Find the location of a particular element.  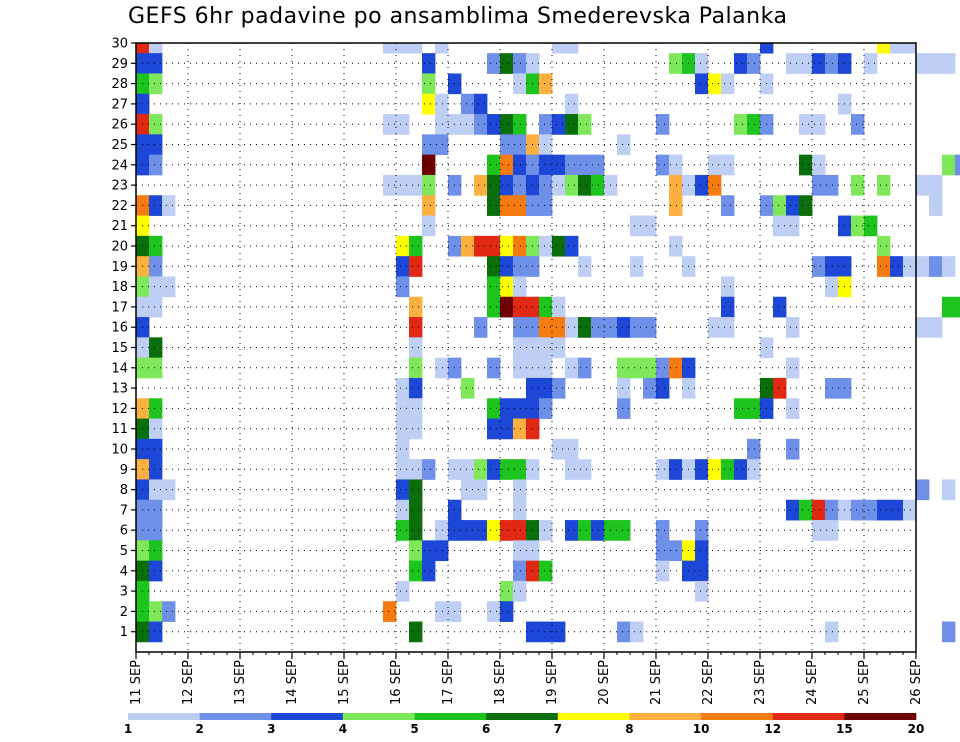

legend-color-swatch is located at coordinates (378, 716).